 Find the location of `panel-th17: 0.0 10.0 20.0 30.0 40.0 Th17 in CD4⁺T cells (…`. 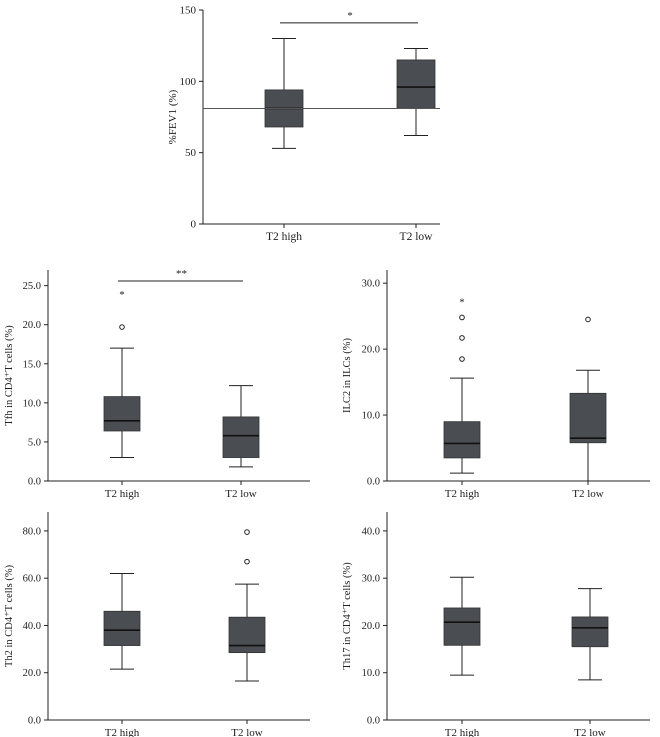

panel-th17: 0.0 10.0 20.0 30.0 40.0 Th17 in CD4⁺T cells (… is located at coordinates (496, 624).